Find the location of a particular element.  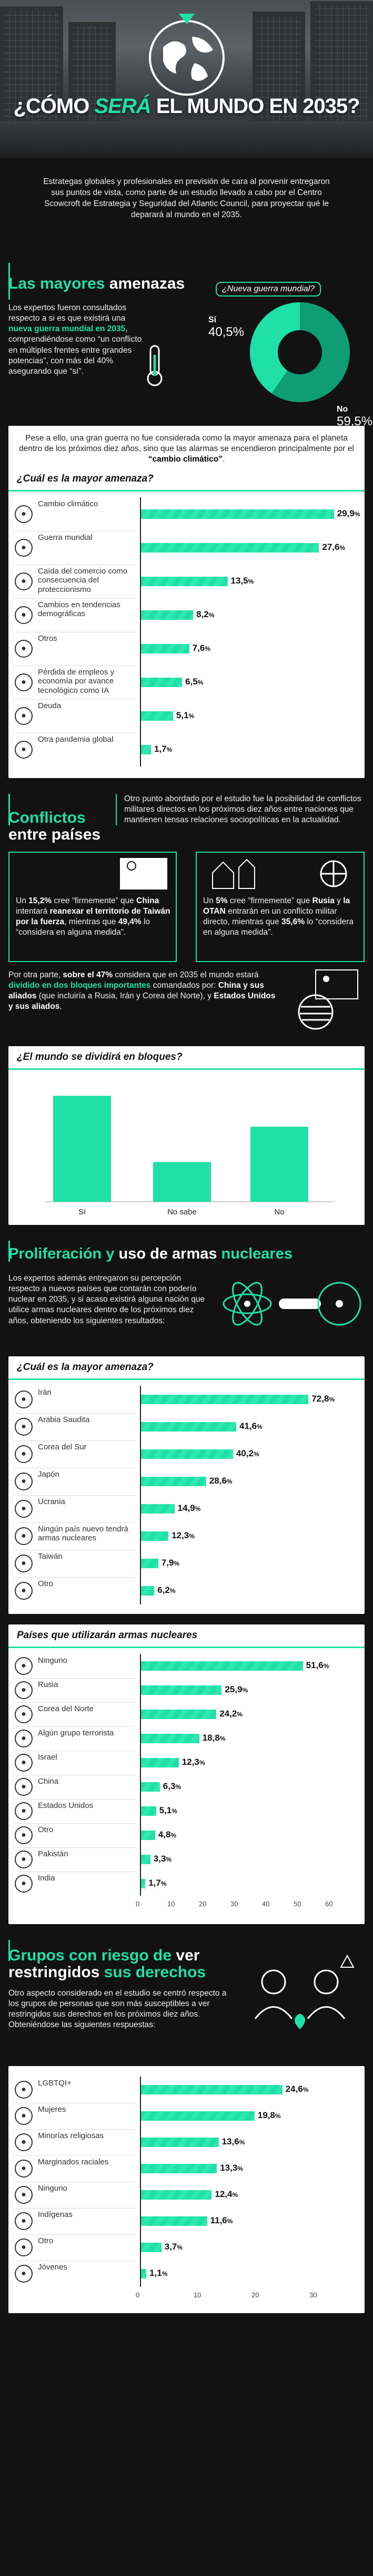

bar-label: Japón is located at coordinates (48, 1474).